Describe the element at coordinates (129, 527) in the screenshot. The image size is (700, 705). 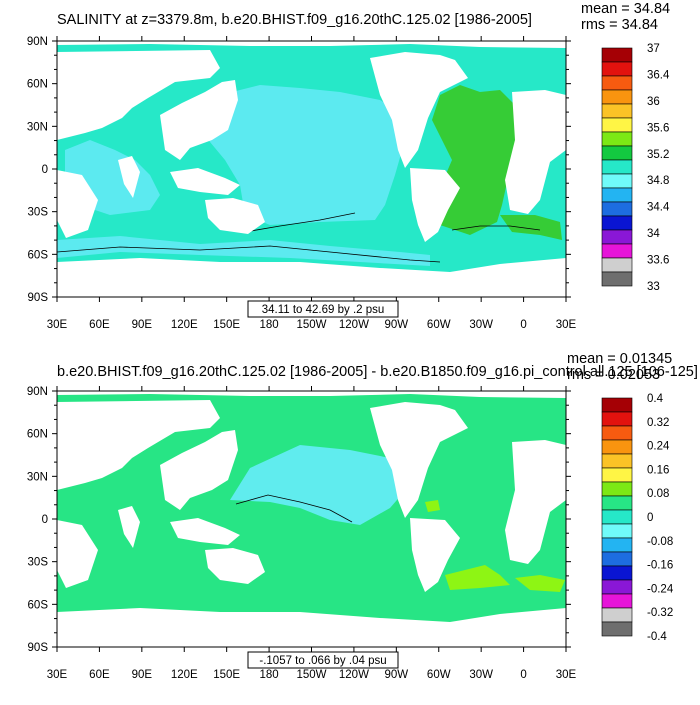
I see `bottom-land-india` at that location.